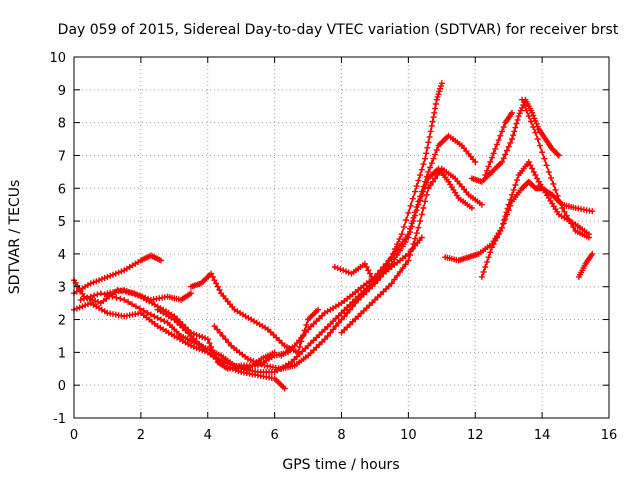  What do you see at coordinates (208, 435) in the screenshot?
I see `x-tick-label: 4` at bounding box center [208, 435].